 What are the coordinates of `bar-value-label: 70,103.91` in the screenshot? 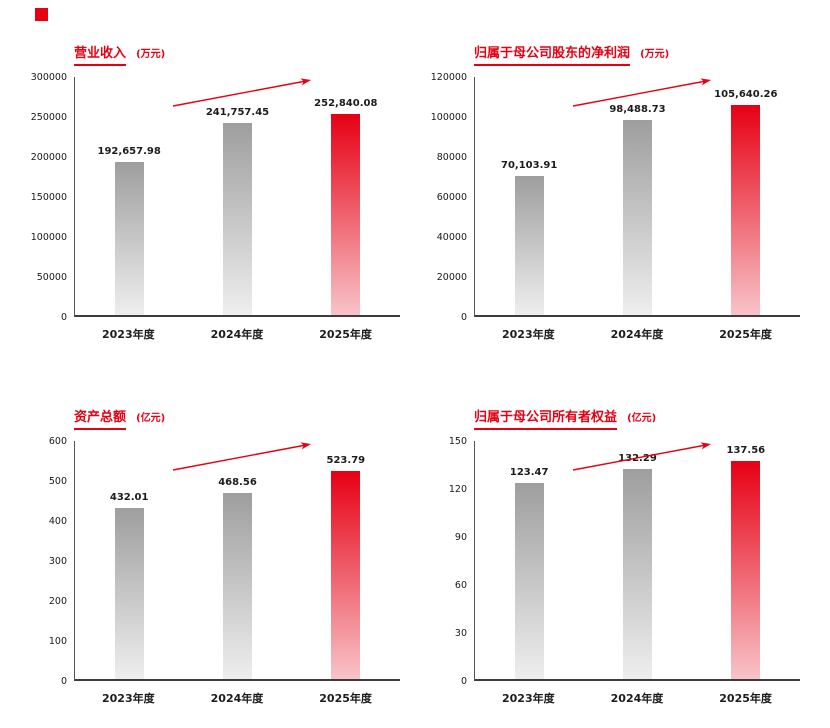 It's located at (529, 165).